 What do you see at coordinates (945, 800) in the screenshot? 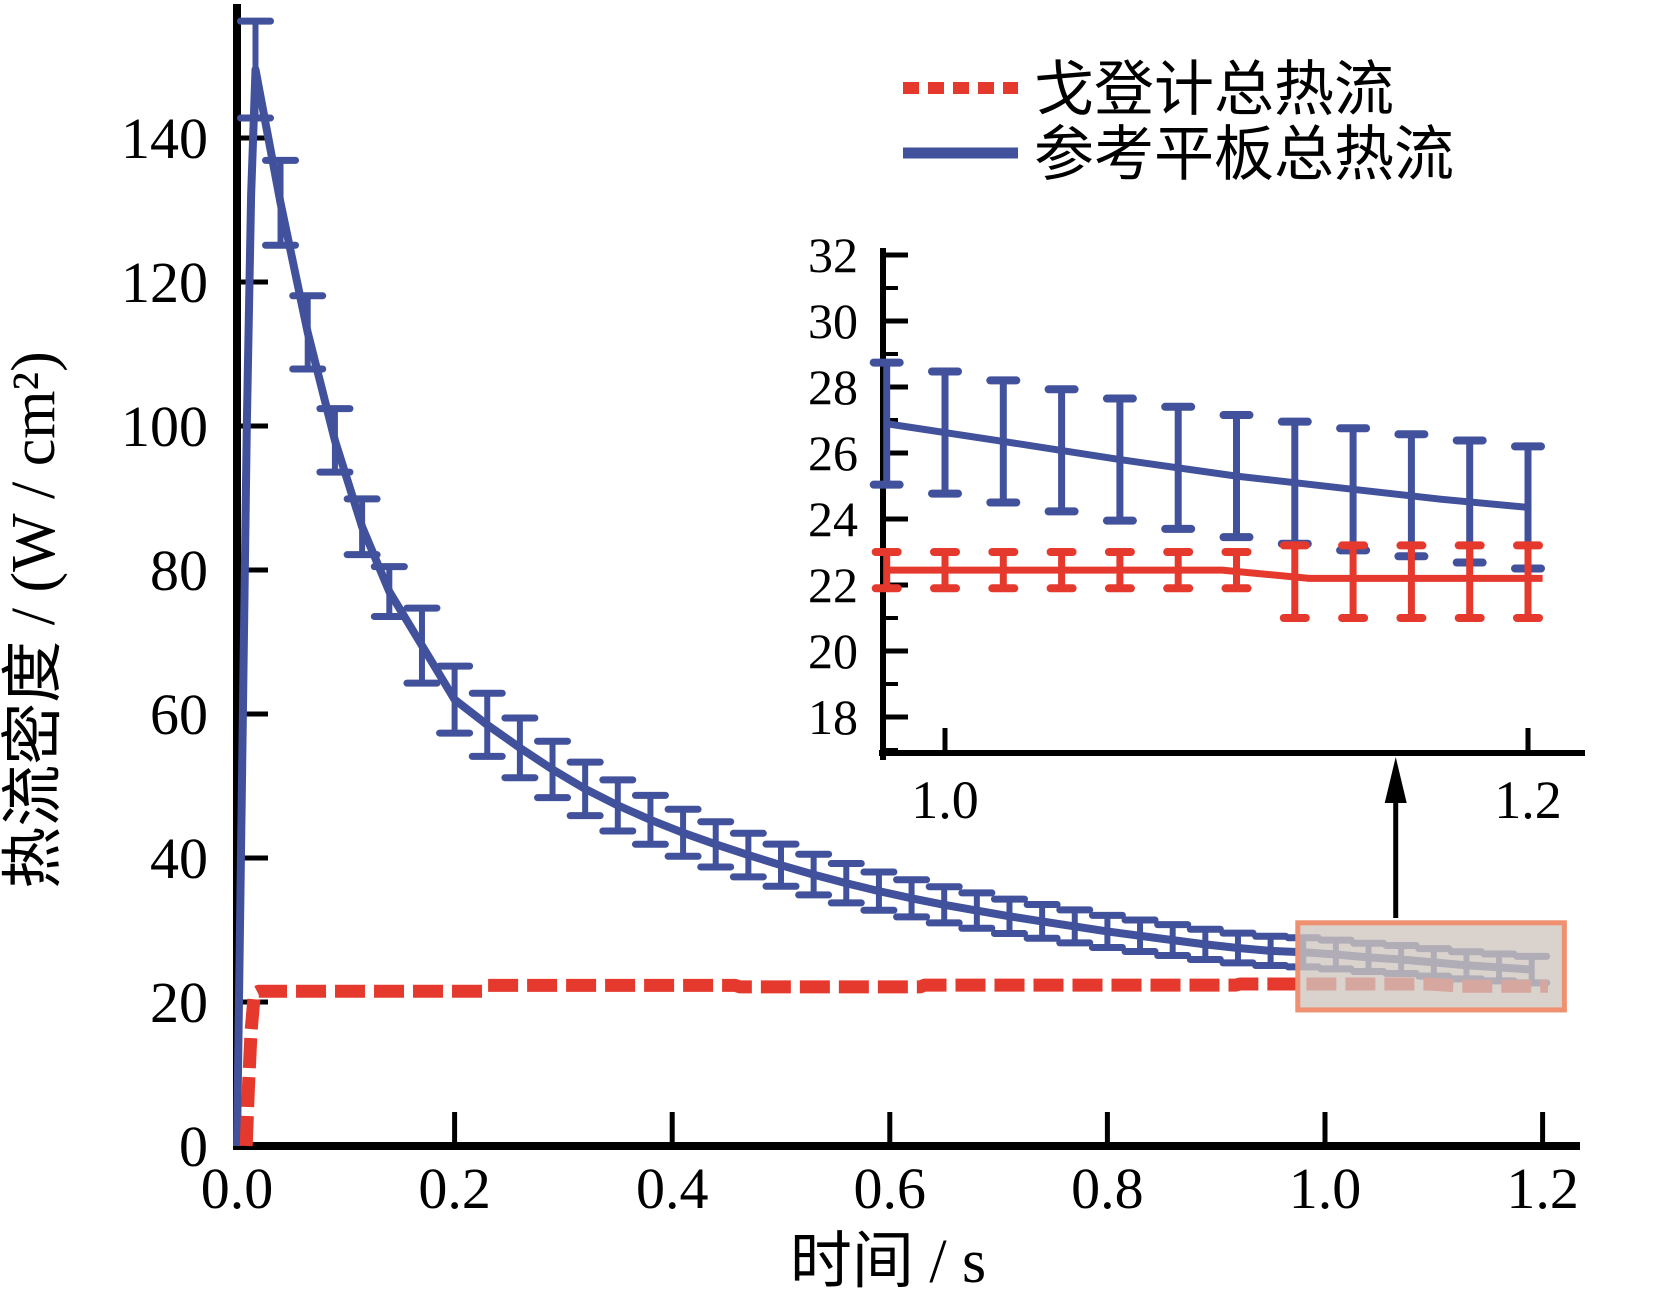
I see `inset-x-tick-label: 1.0` at bounding box center [945, 800].